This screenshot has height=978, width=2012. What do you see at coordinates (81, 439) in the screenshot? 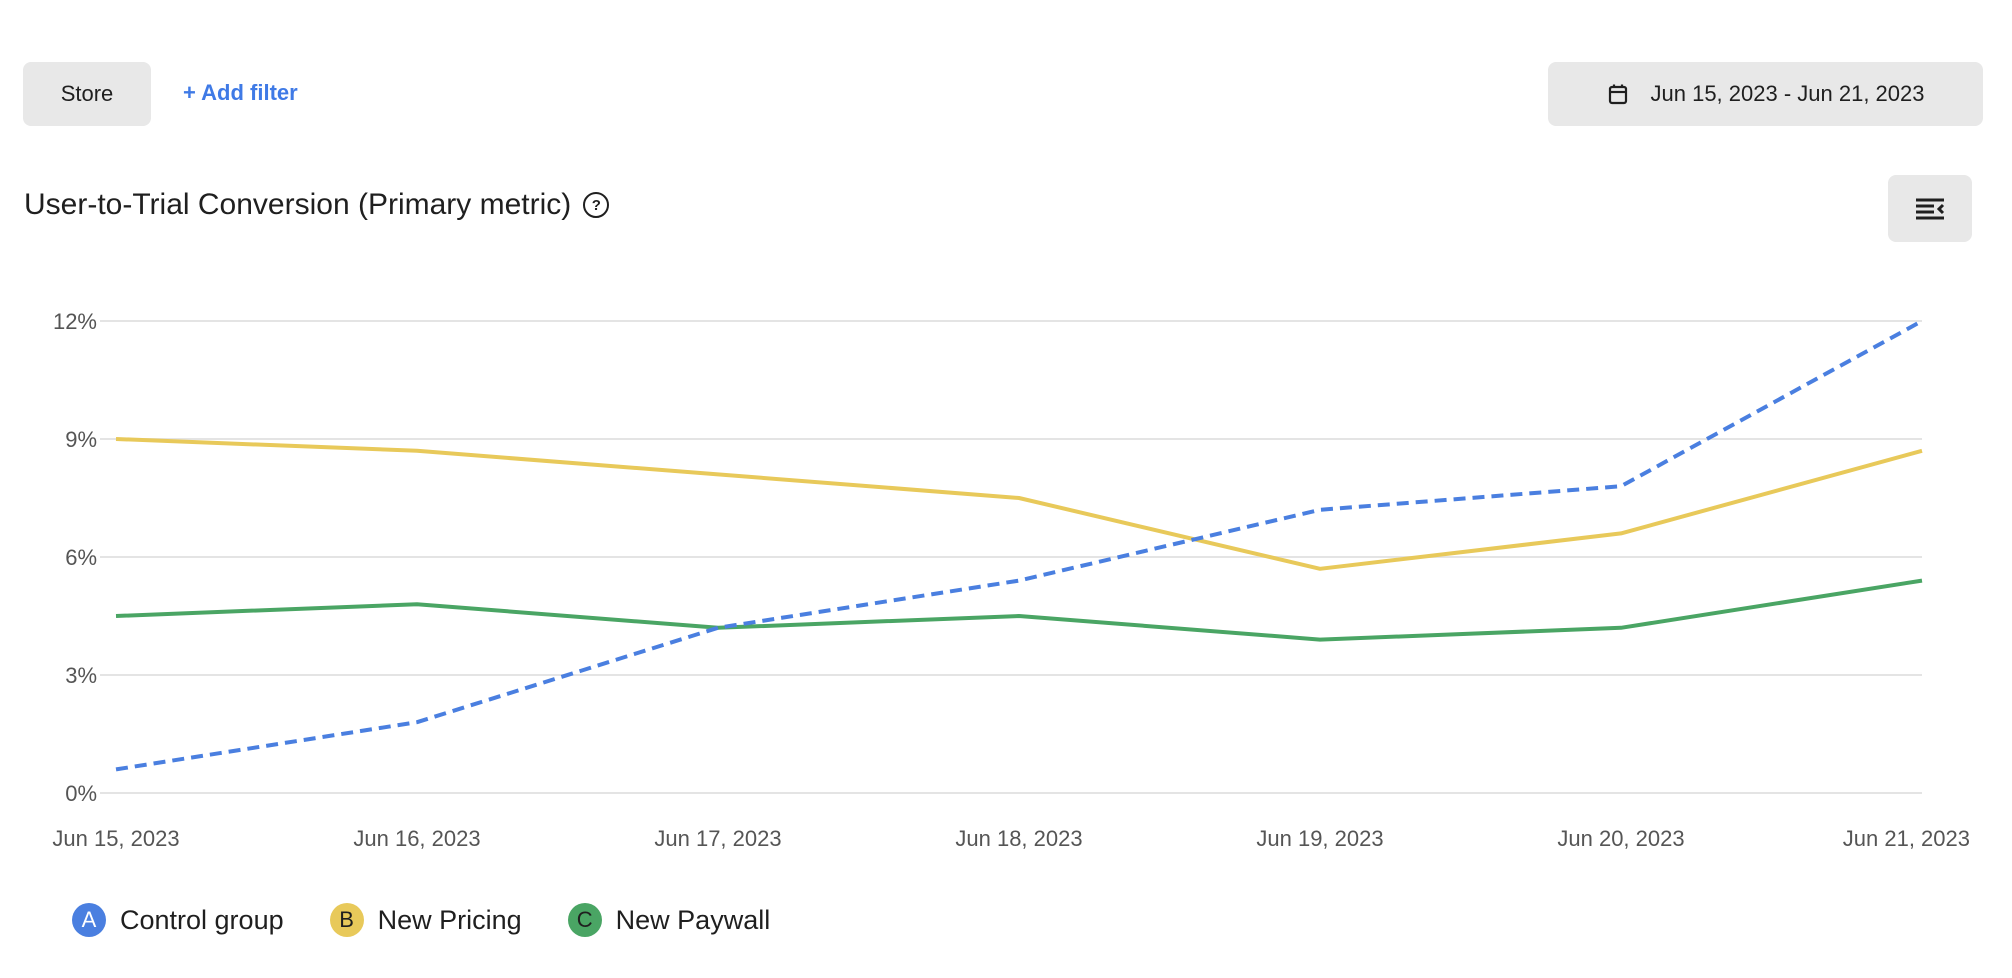
I see `y-tick-label: 9%` at bounding box center [81, 439].